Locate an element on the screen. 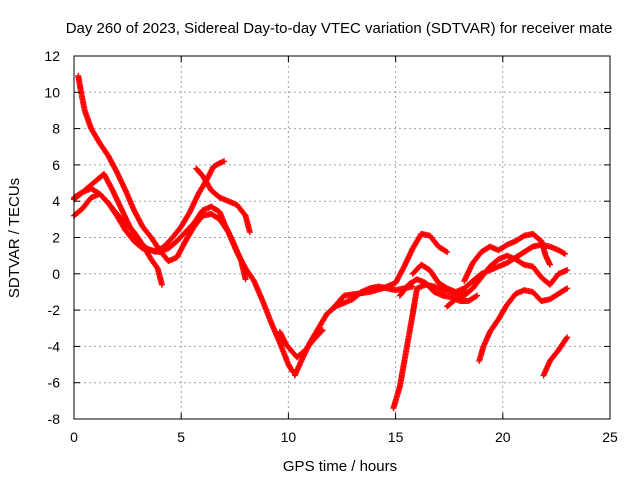 This screenshot has height=480, width=640. x-tick-label: 15 is located at coordinates (396, 437).